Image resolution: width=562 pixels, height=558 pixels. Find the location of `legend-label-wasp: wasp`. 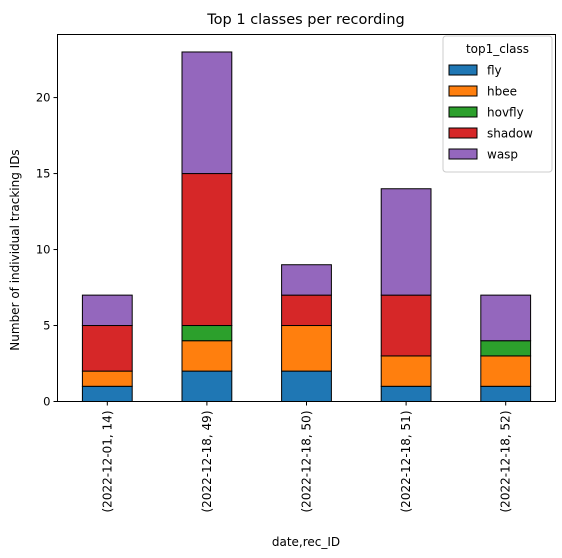

legend-label-wasp: wasp is located at coordinates (502, 155).